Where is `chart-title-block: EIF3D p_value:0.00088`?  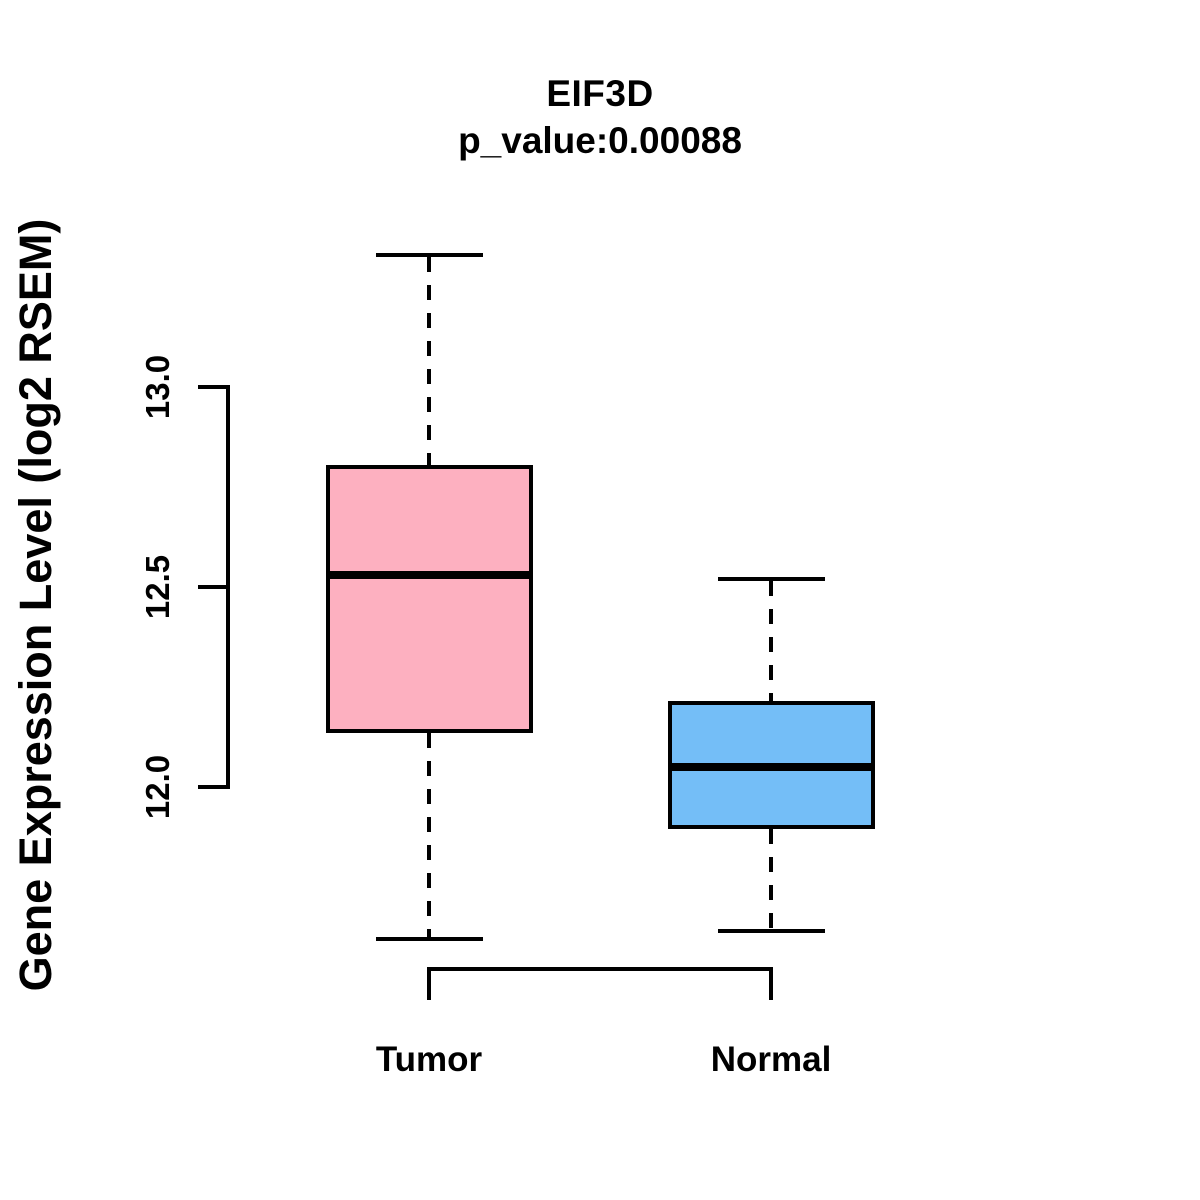 chart-title-block: EIF3D p_value:0.00088 is located at coordinates (600, 117).